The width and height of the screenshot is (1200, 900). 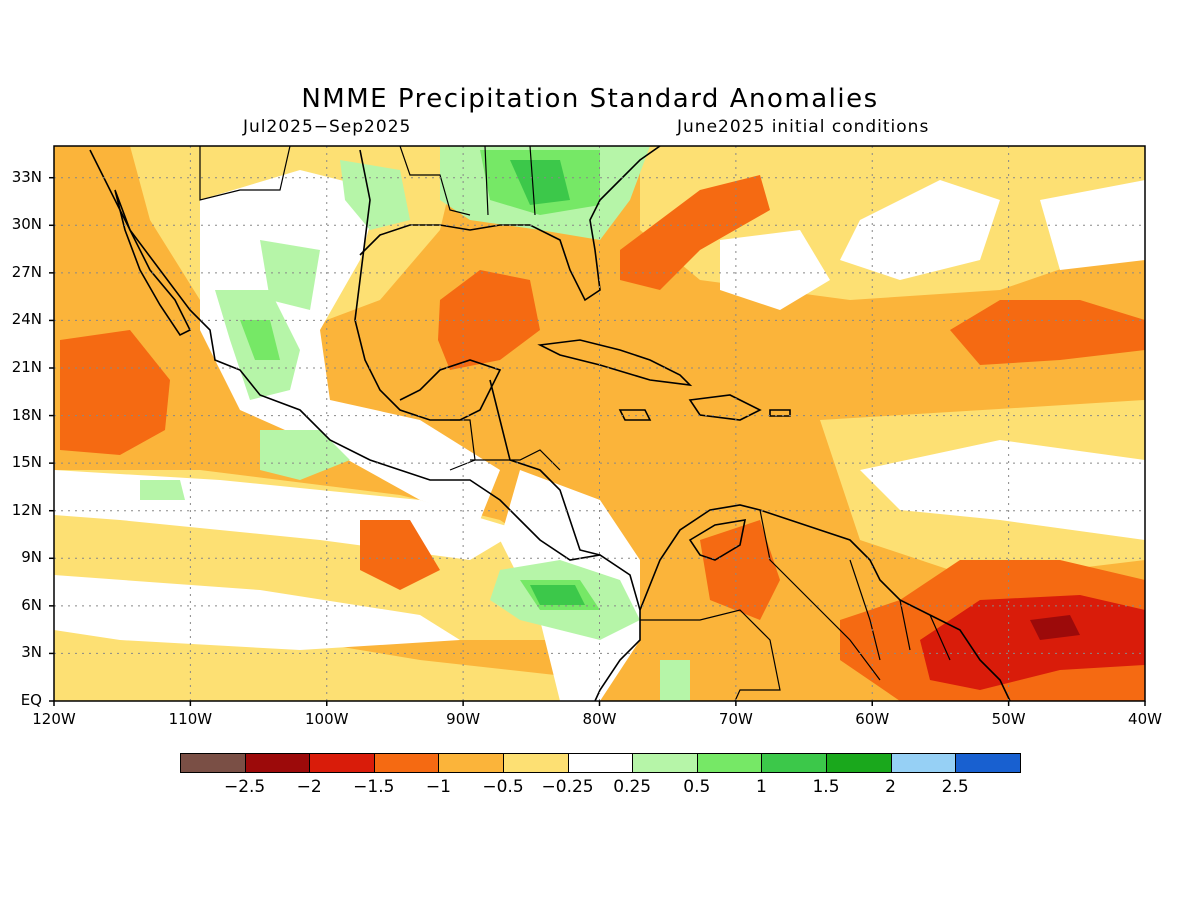 What do you see at coordinates (374, 787) in the screenshot?
I see `colorbar-label: −1.5` at bounding box center [374, 787].